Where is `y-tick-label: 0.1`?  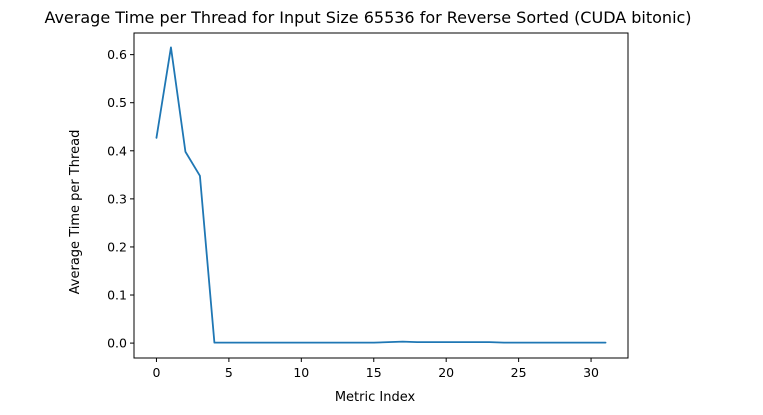 y-tick-label: 0.1 is located at coordinates (117, 295).